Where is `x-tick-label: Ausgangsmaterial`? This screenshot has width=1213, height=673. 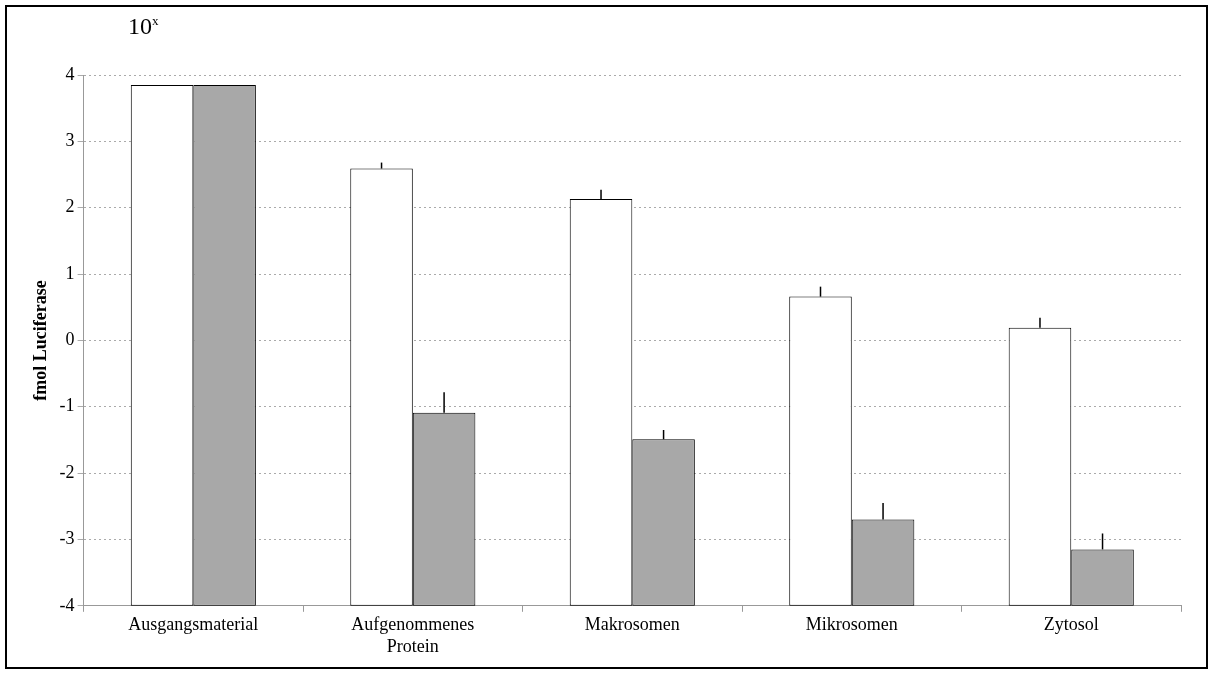 x-tick-label: Ausgangsmaterial is located at coordinates (193, 624).